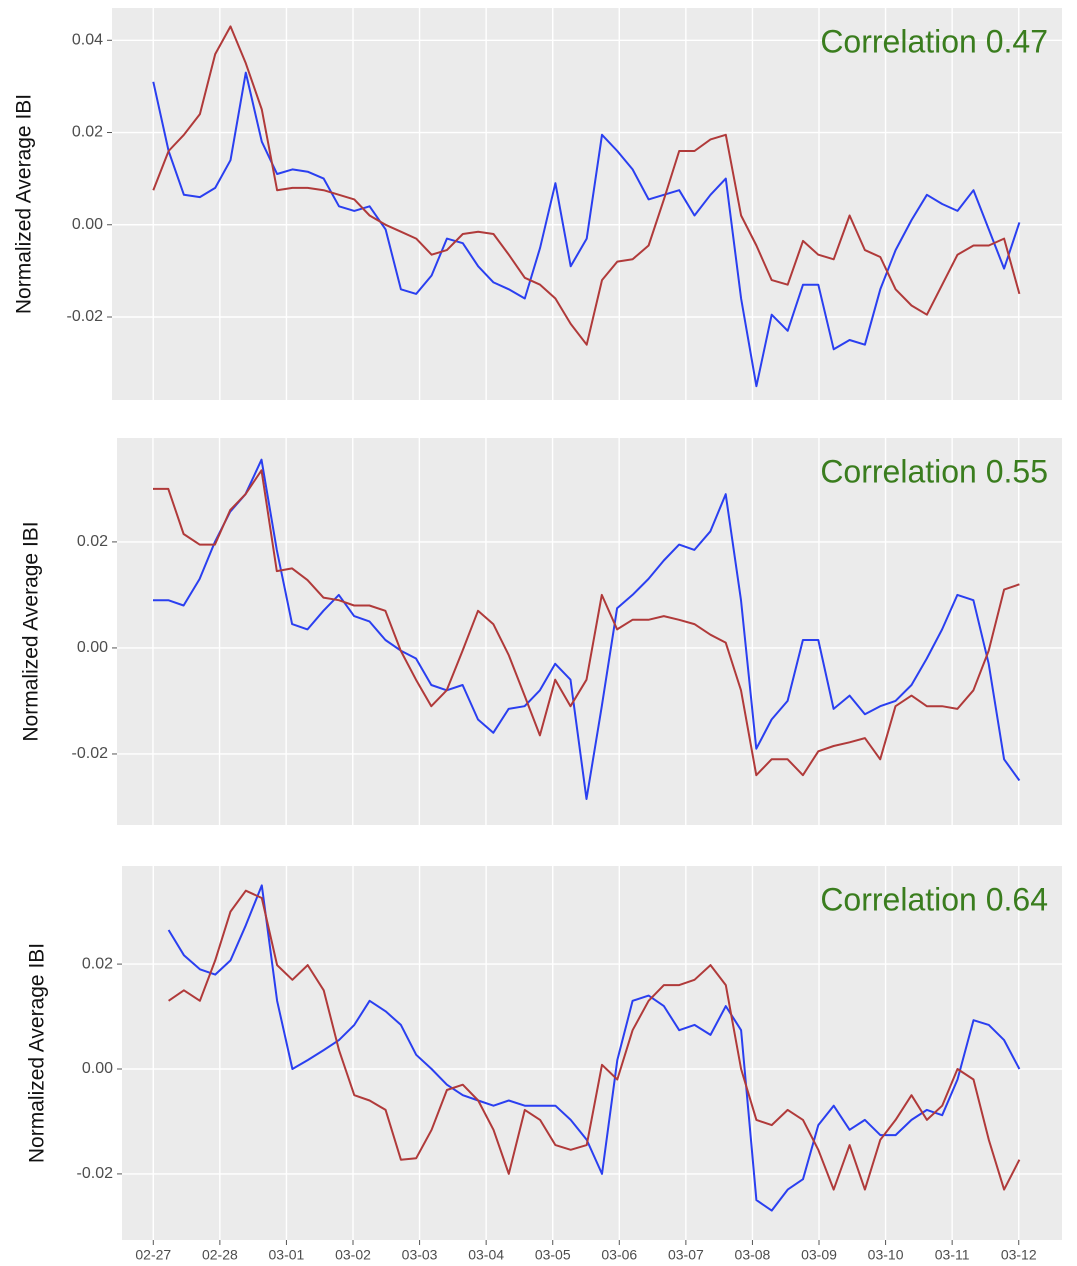  Describe the element at coordinates (486, 1255) in the screenshot. I see `x-tick-label: 03-04` at that location.